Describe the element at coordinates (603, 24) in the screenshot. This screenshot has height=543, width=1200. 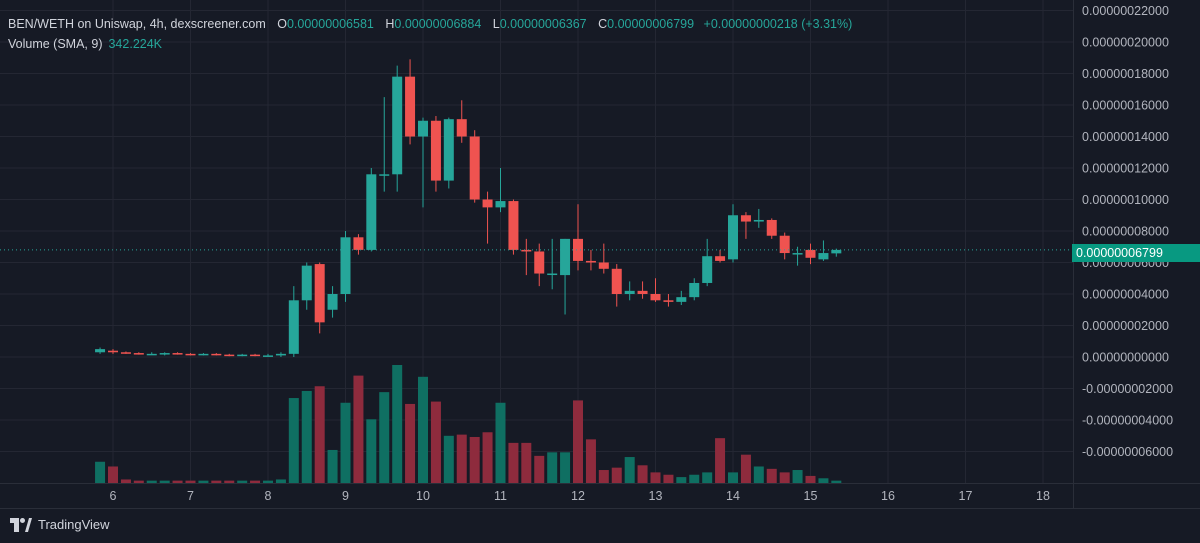
I see `close-label: C` at that location.